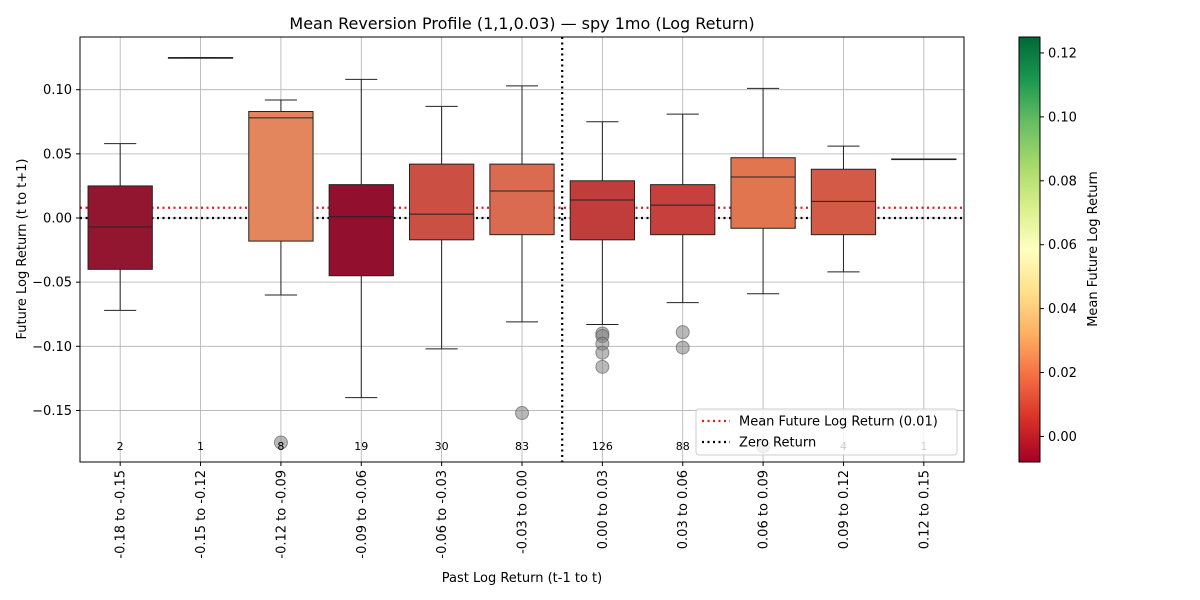 This screenshot has width=1200, height=600. Describe the element at coordinates (442, 446) in the screenshot. I see `count-label: 30` at that location.